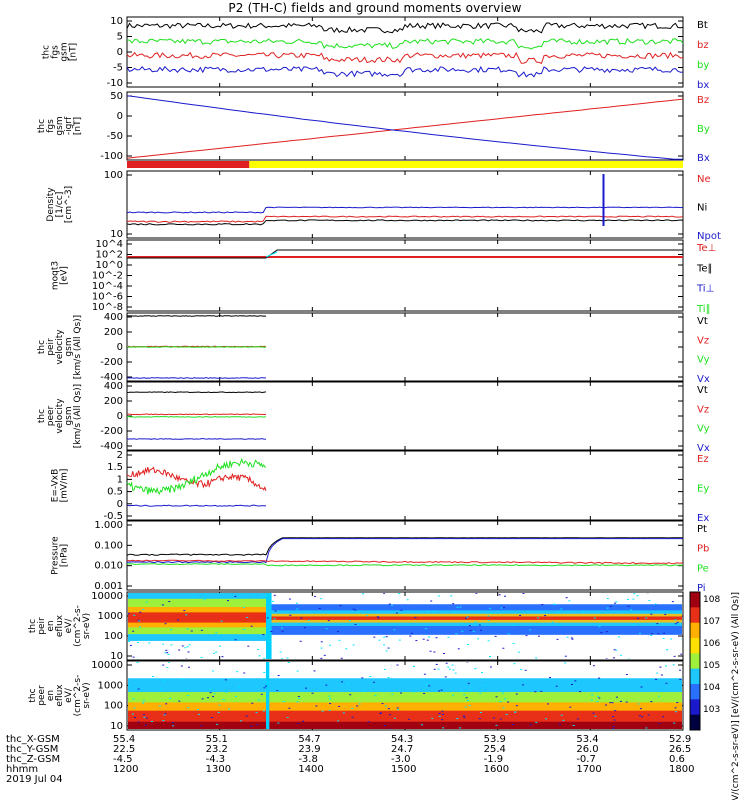 The image size is (750, 800). What do you see at coordinates (703, 45) in the screenshot?
I see `legend-bz: bz` at bounding box center [703, 45].